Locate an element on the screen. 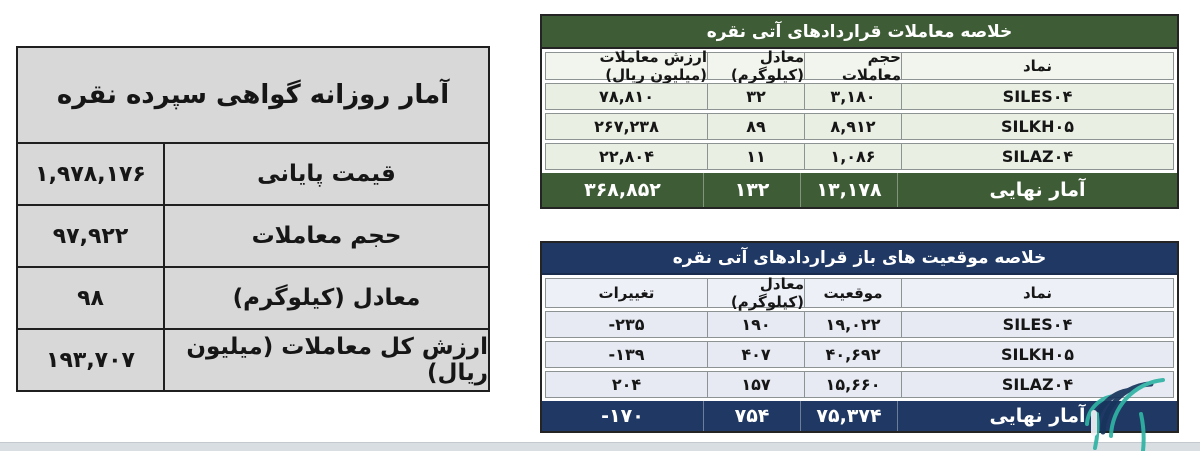  table-row: ۲۶۷,۲۳۸ ۸۹ ۸,۹۱۲ SILKH۰۵ is located at coordinates (859, 126).